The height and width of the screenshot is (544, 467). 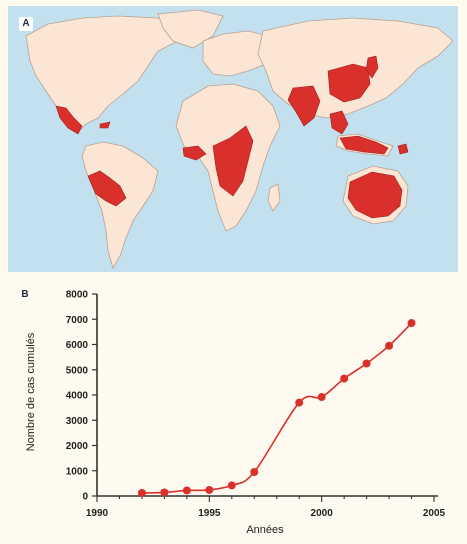 What do you see at coordinates (274, 197) in the screenshot?
I see `madagascar-land` at bounding box center [274, 197].